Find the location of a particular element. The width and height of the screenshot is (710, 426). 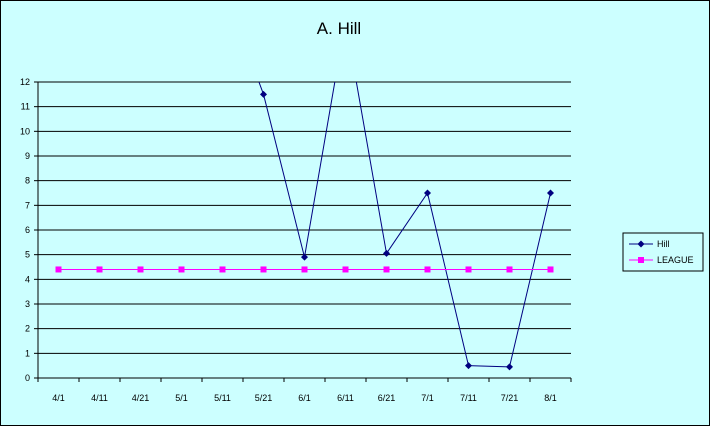

y-tick-label: 11 is located at coordinates (25, 107).